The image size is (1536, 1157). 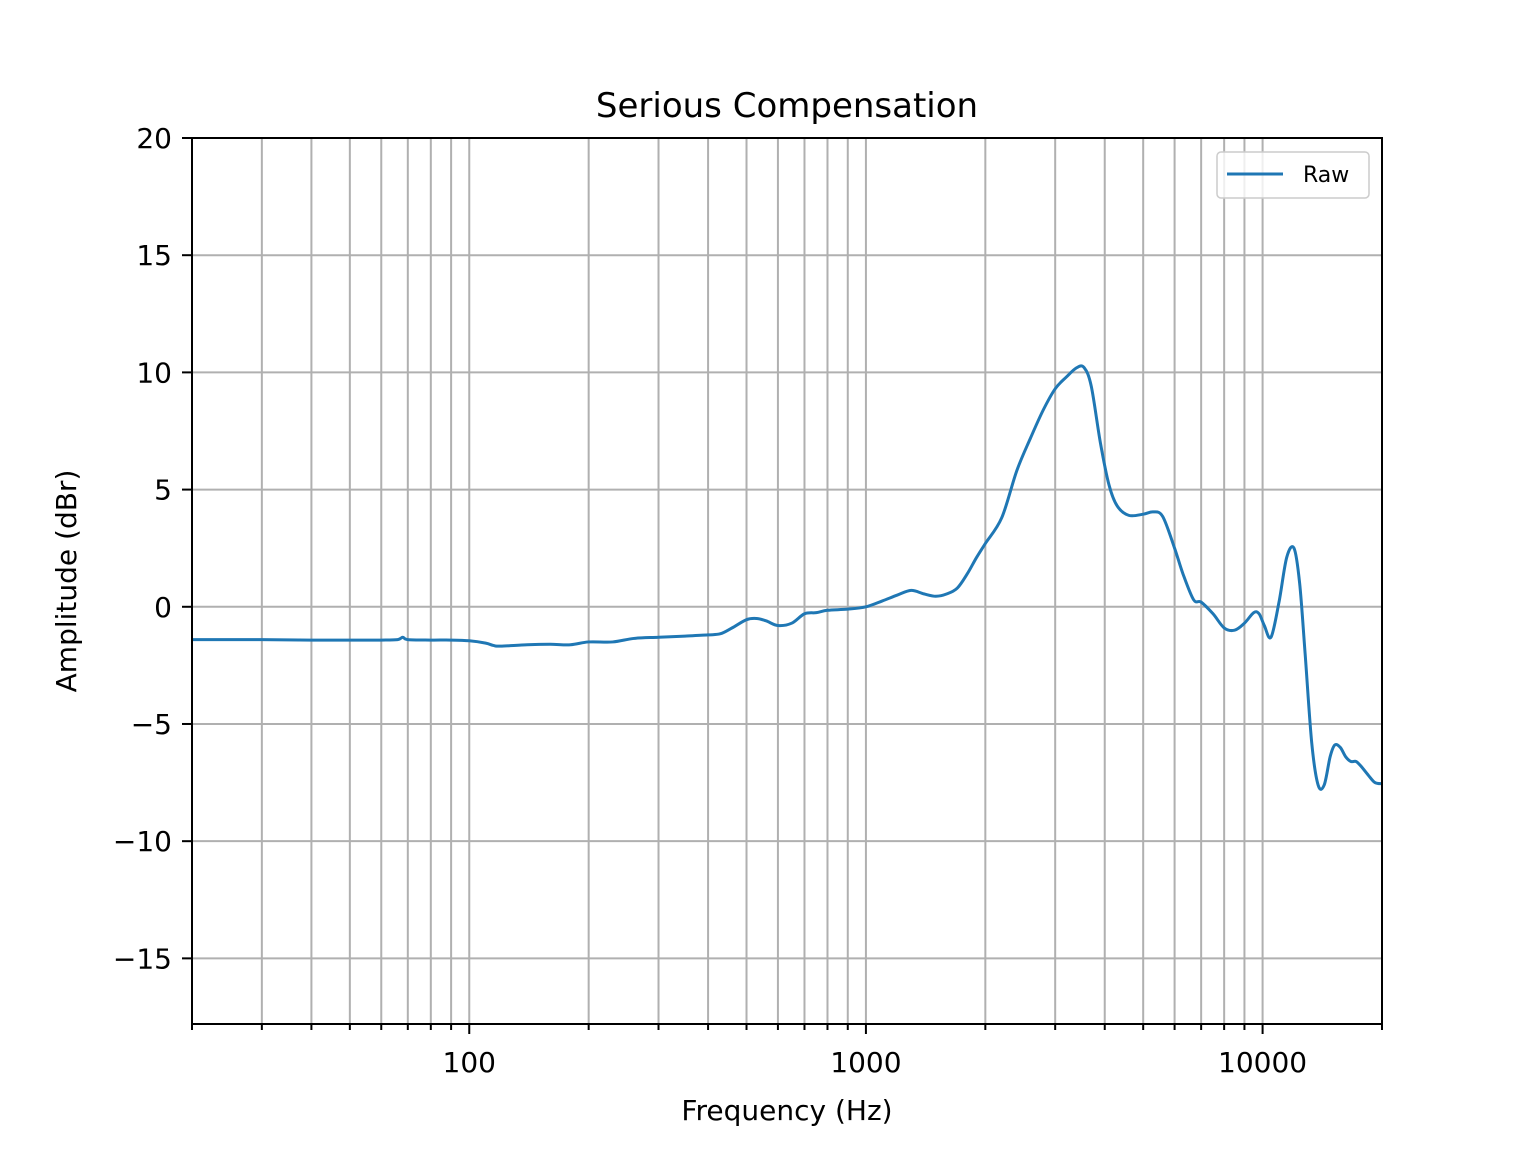 I want to click on y-axis-label: Amplitude (dBr), so click(x=66, y=581).